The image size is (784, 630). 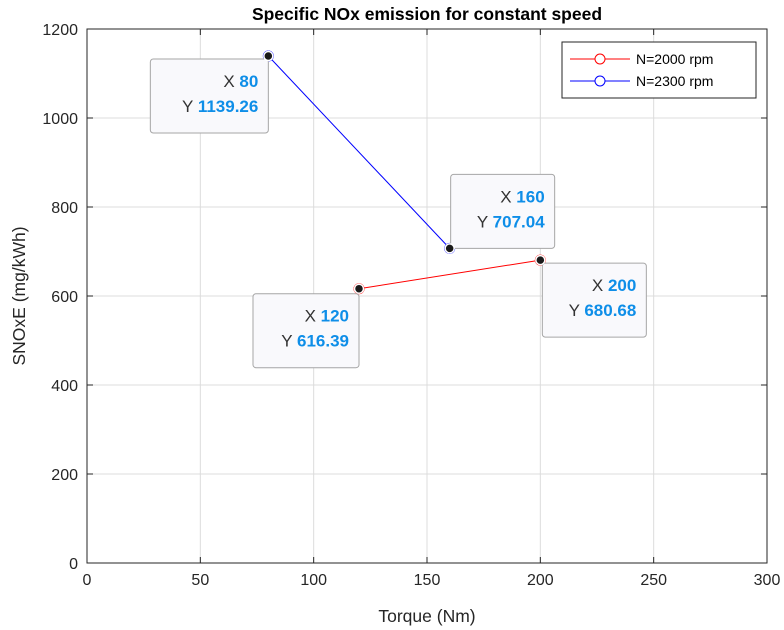 What do you see at coordinates (200, 580) in the screenshot?
I see `x-tick-label: 50` at bounding box center [200, 580].